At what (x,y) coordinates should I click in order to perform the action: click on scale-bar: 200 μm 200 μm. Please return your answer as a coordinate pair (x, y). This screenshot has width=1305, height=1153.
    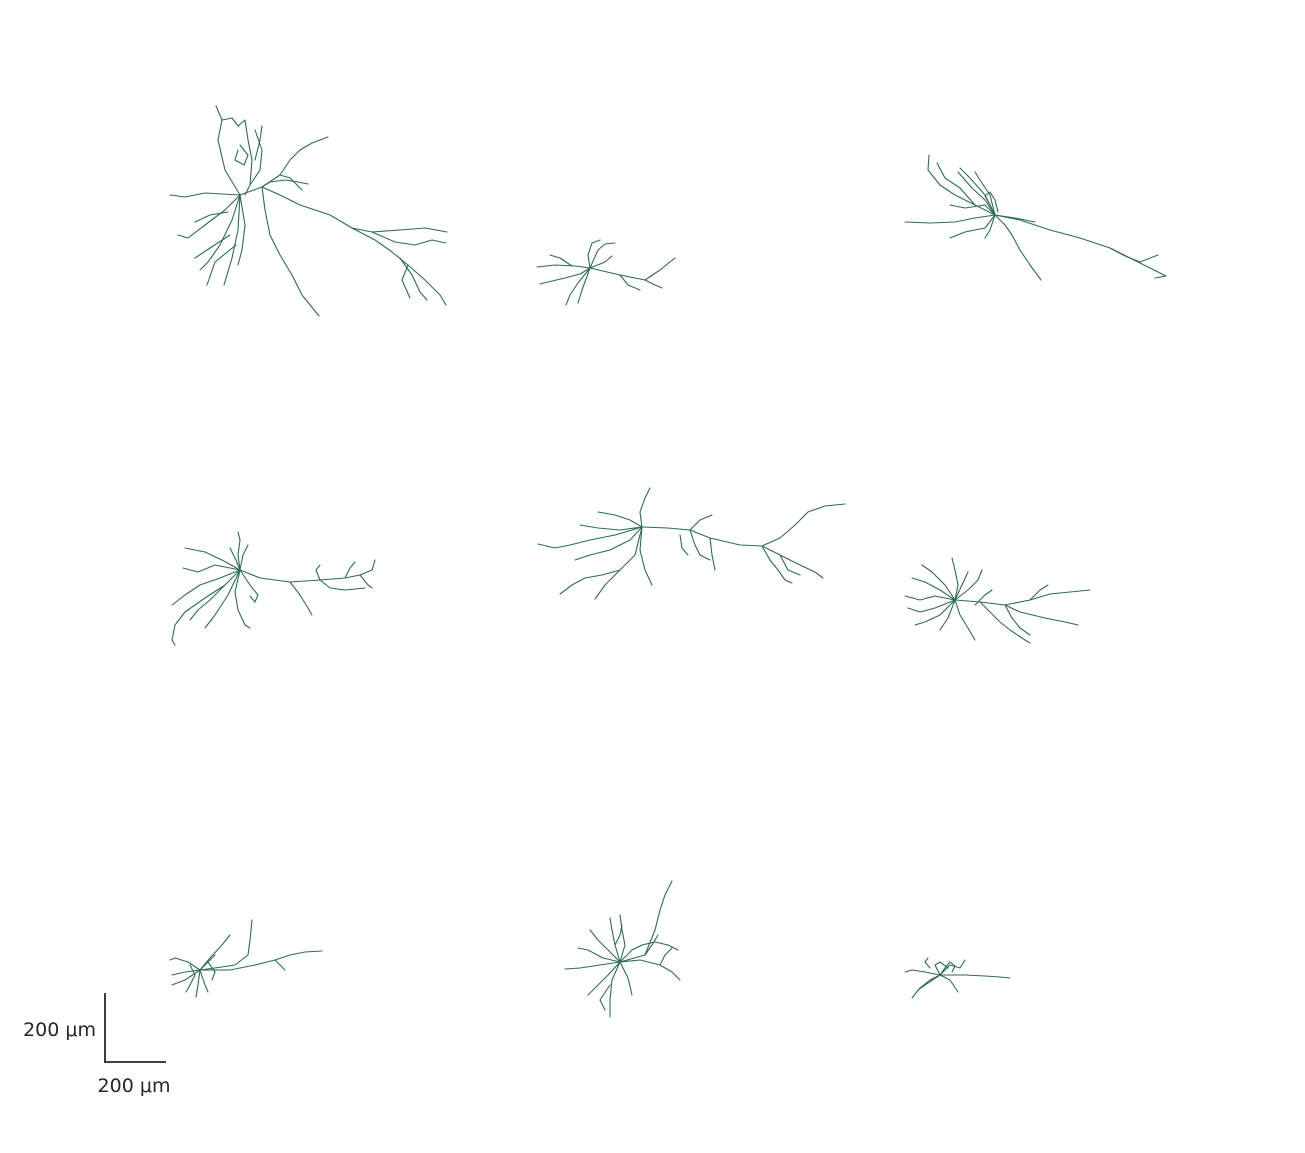
    Looking at the image, I should click on (96, 1045).